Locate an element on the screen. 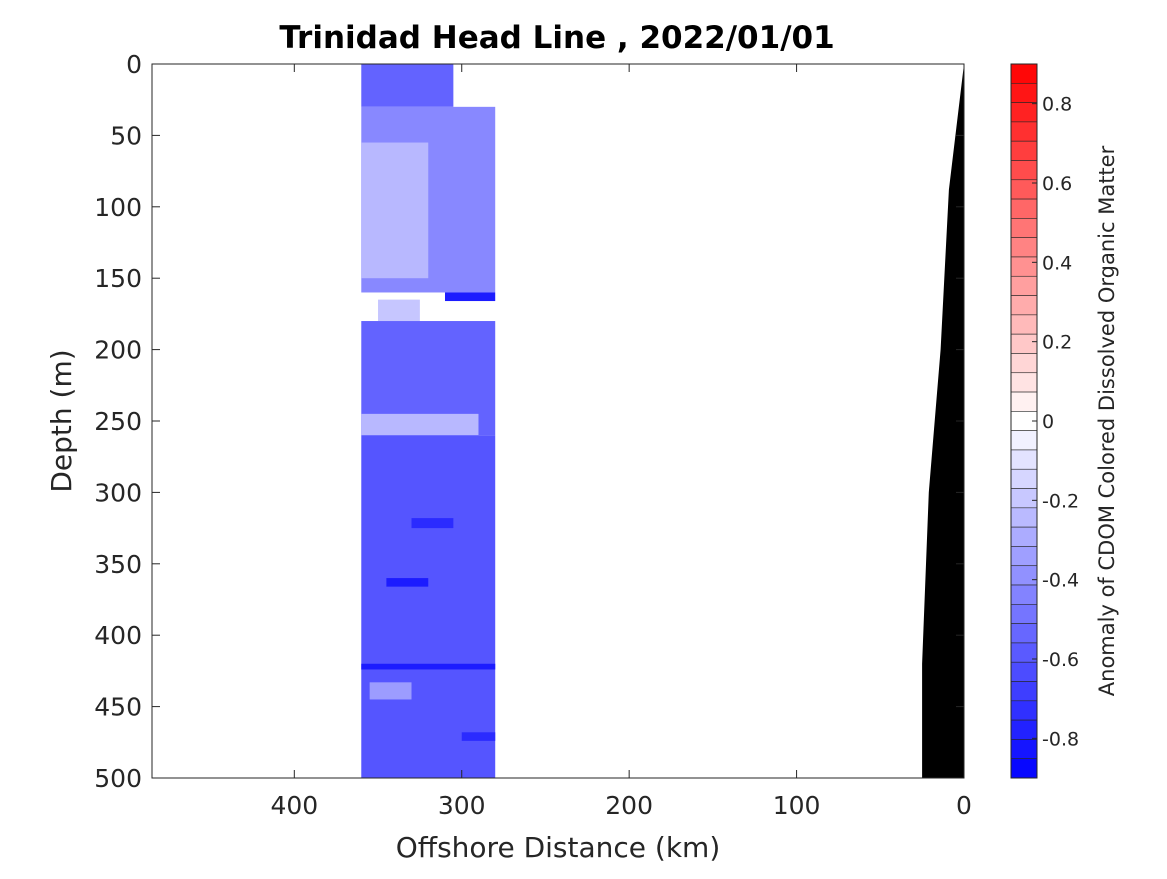  colorbar-tick-label-7: -0.6 is located at coordinates (1060, 660).